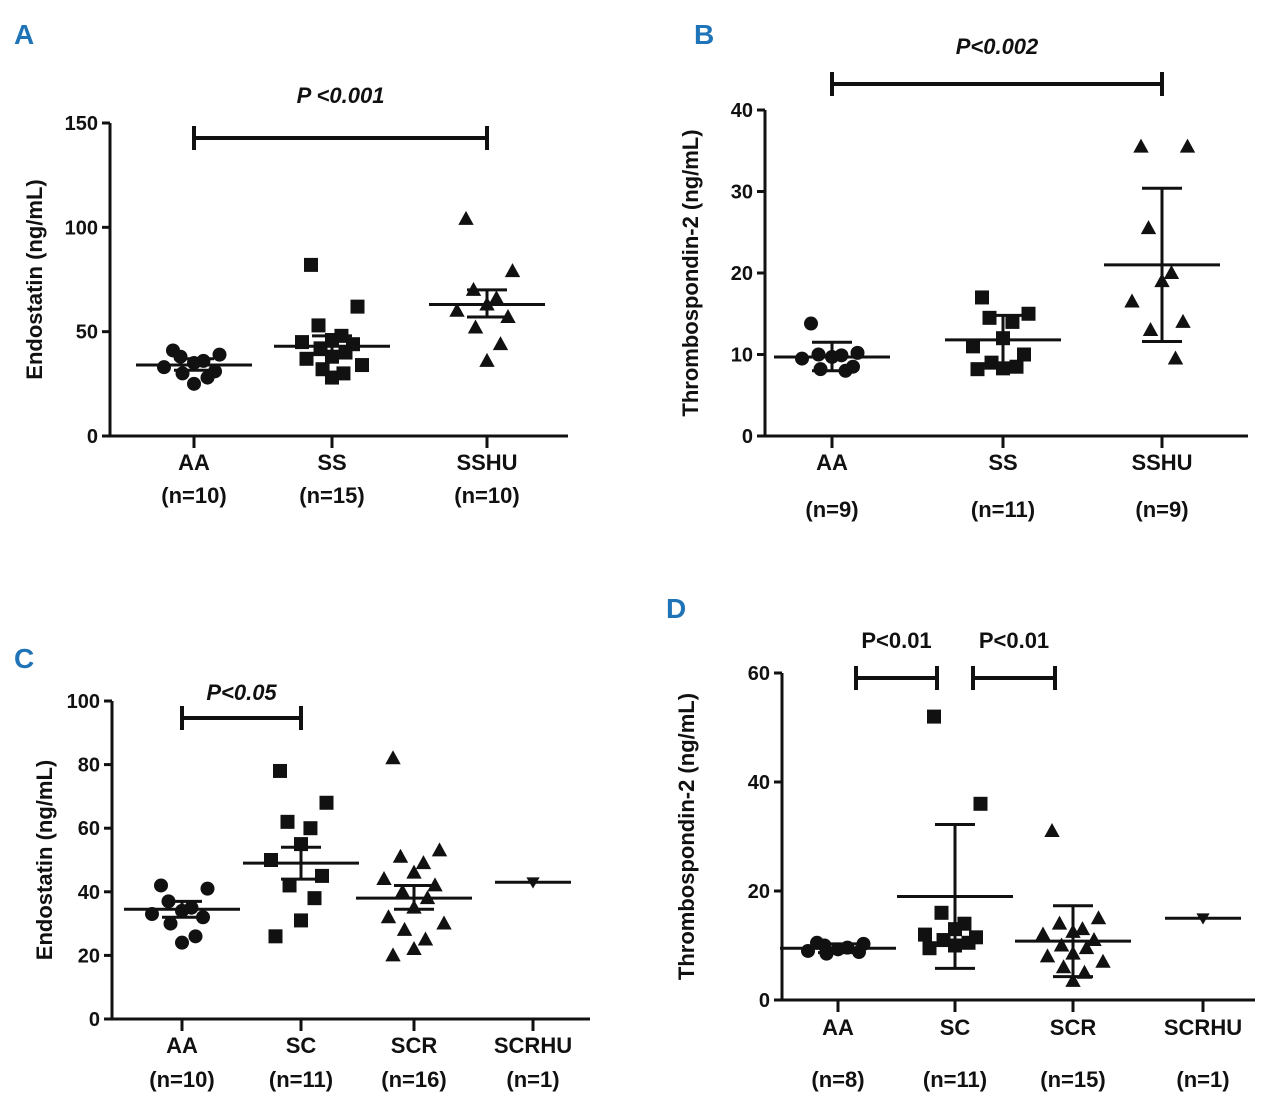 The width and height of the screenshot is (1280, 1114). What do you see at coordinates (87, 333) in the screenshot?
I see `y-tick-label: 50` at bounding box center [87, 333].